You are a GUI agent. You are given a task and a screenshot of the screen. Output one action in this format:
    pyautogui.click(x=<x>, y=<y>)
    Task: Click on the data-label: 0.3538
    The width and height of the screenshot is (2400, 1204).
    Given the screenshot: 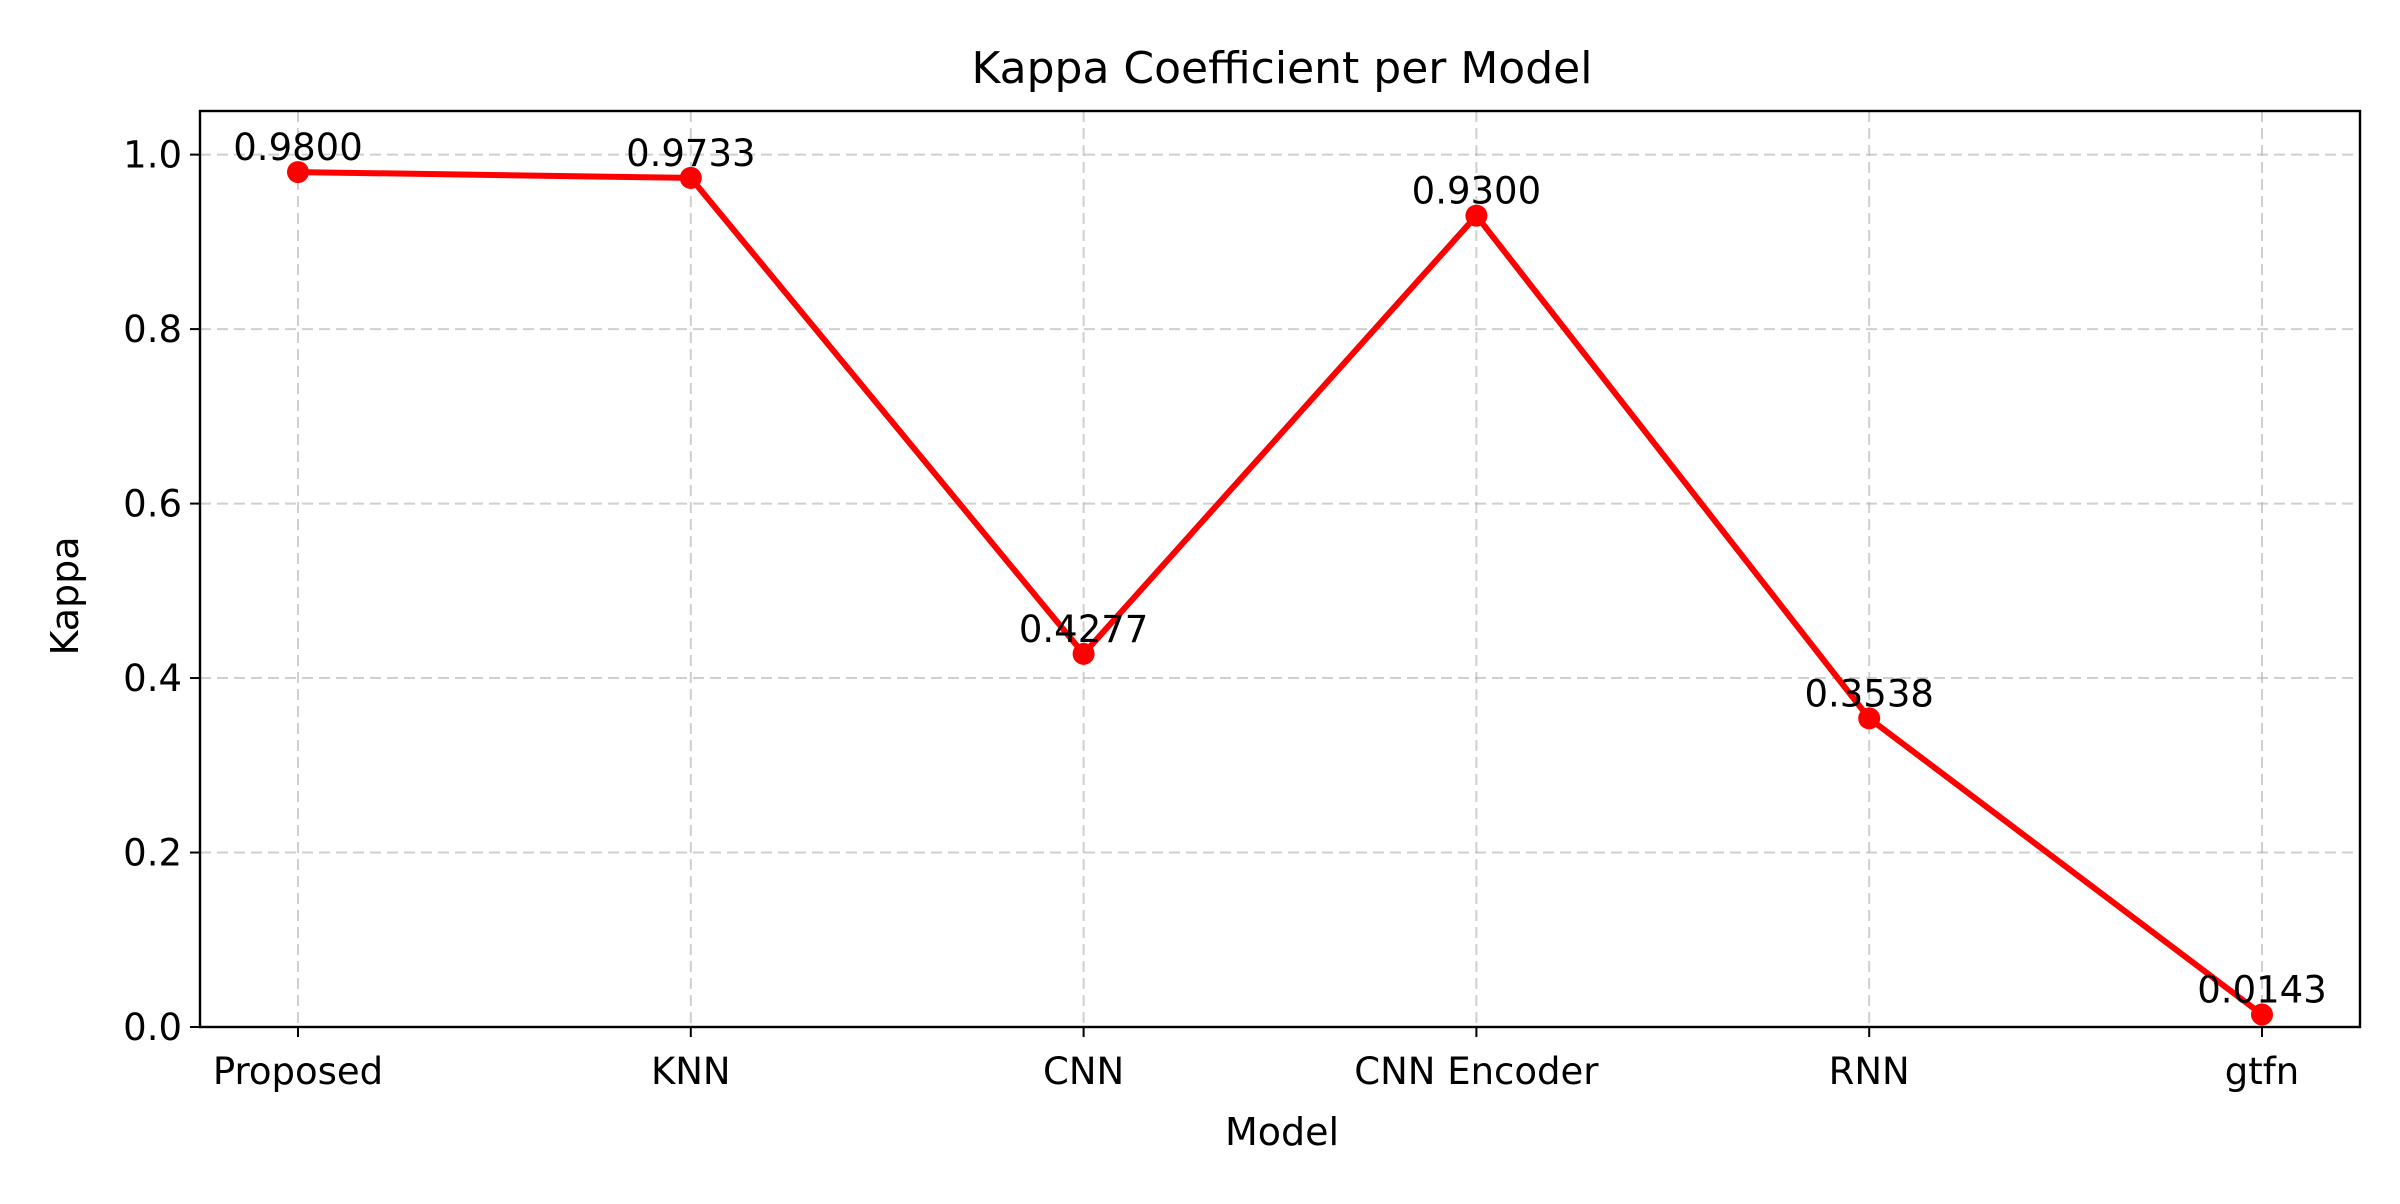 What is the action you would take?
    pyautogui.click(x=1868, y=693)
    